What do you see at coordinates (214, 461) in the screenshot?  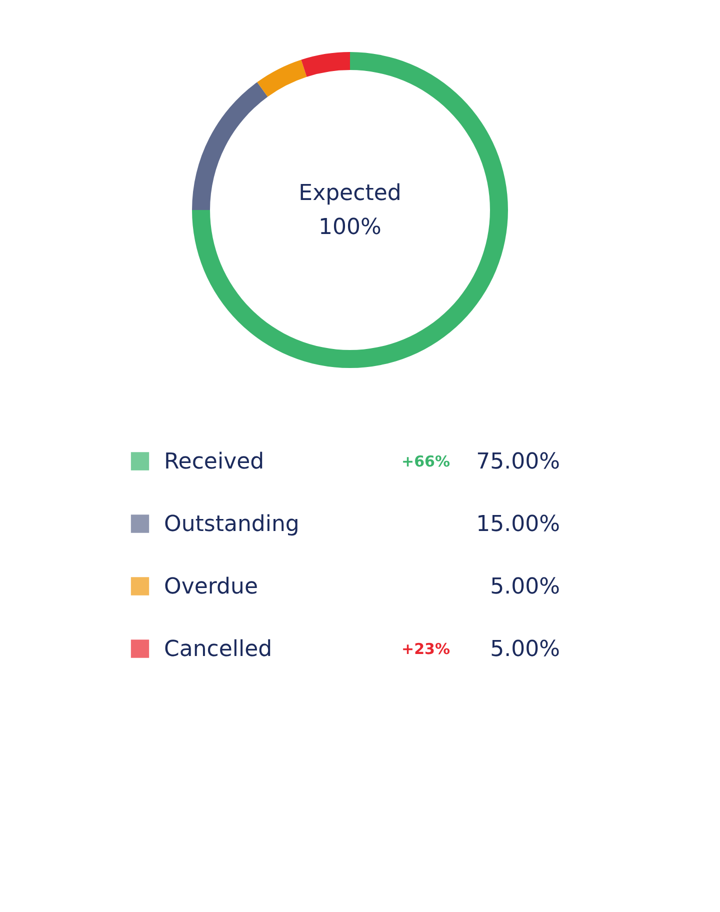 I see `legend-label: Received` at bounding box center [214, 461].